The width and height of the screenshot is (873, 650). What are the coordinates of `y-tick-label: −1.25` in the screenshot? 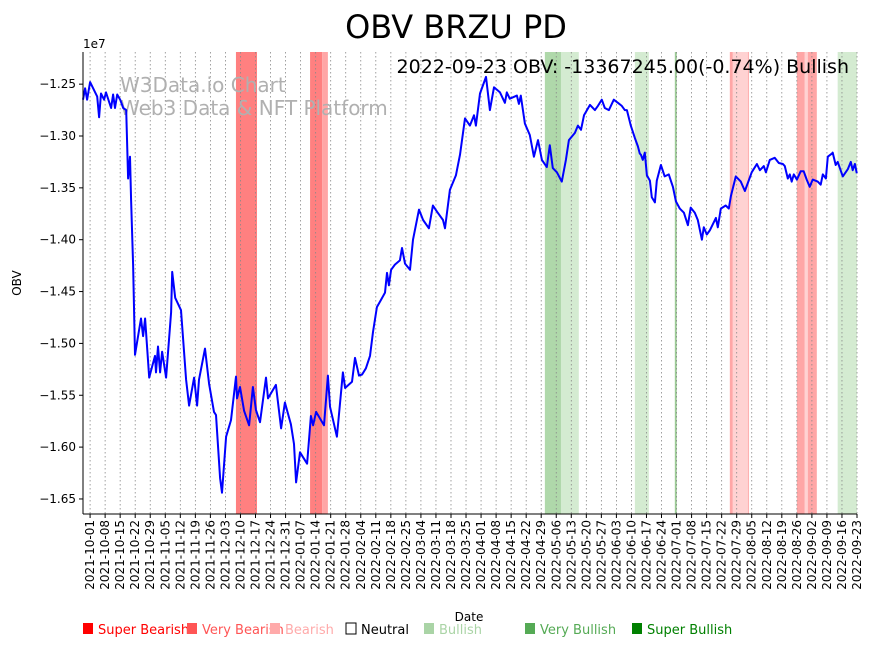 It's located at (57, 84).